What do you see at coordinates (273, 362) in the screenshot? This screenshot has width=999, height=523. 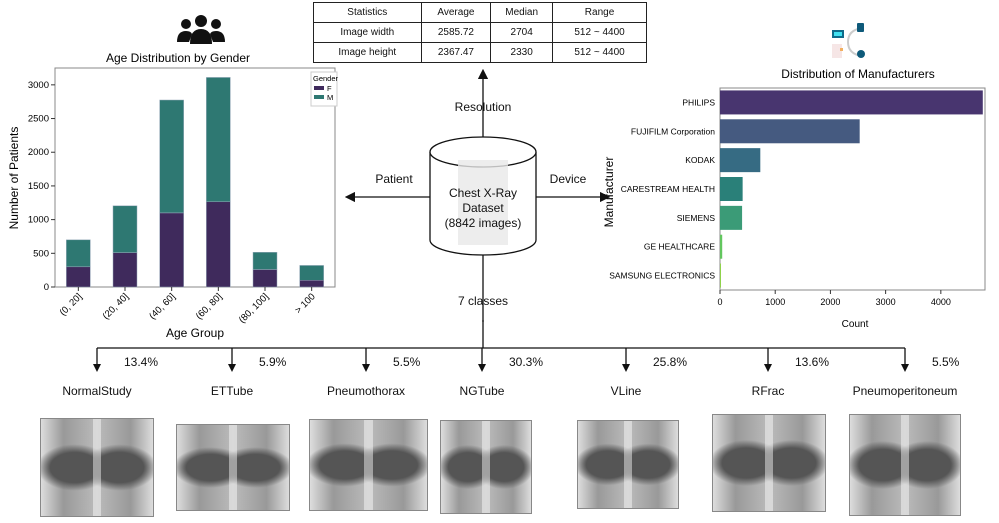 I see `class-percentage: 5.9%` at bounding box center [273, 362].